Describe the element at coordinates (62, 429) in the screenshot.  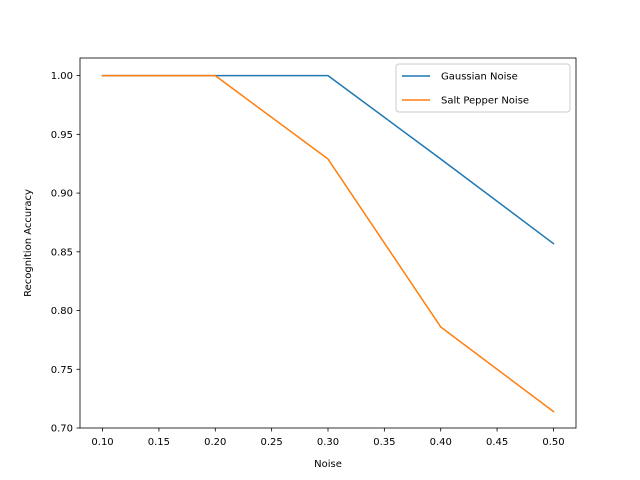
I see `y-tick-label: 0.70` at that location.